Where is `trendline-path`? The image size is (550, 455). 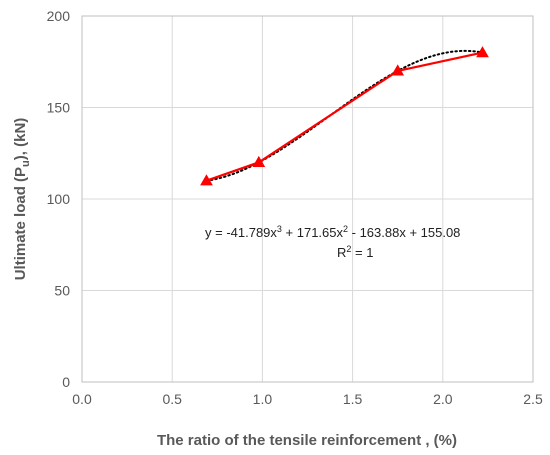
trendline-path is located at coordinates (344, 115).